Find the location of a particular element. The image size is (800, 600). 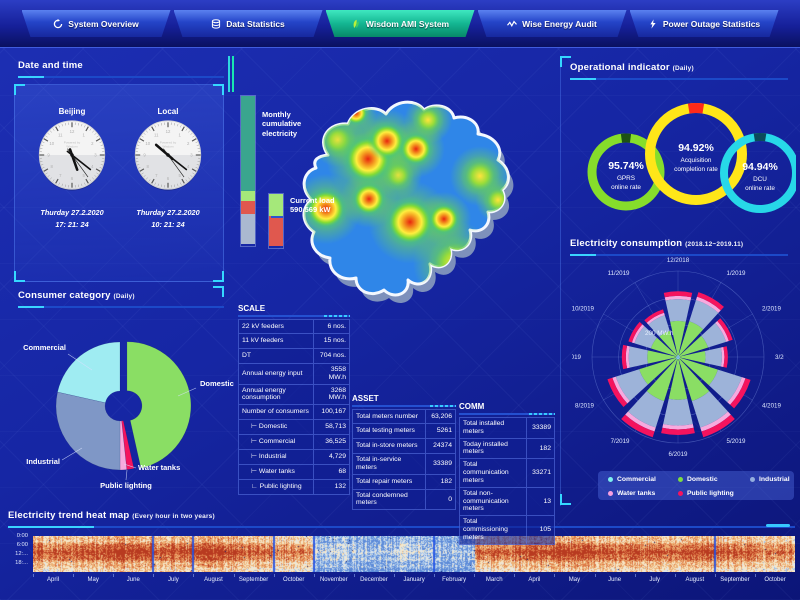

clock-city-label: Beijing is located at coordinates (72, 111).